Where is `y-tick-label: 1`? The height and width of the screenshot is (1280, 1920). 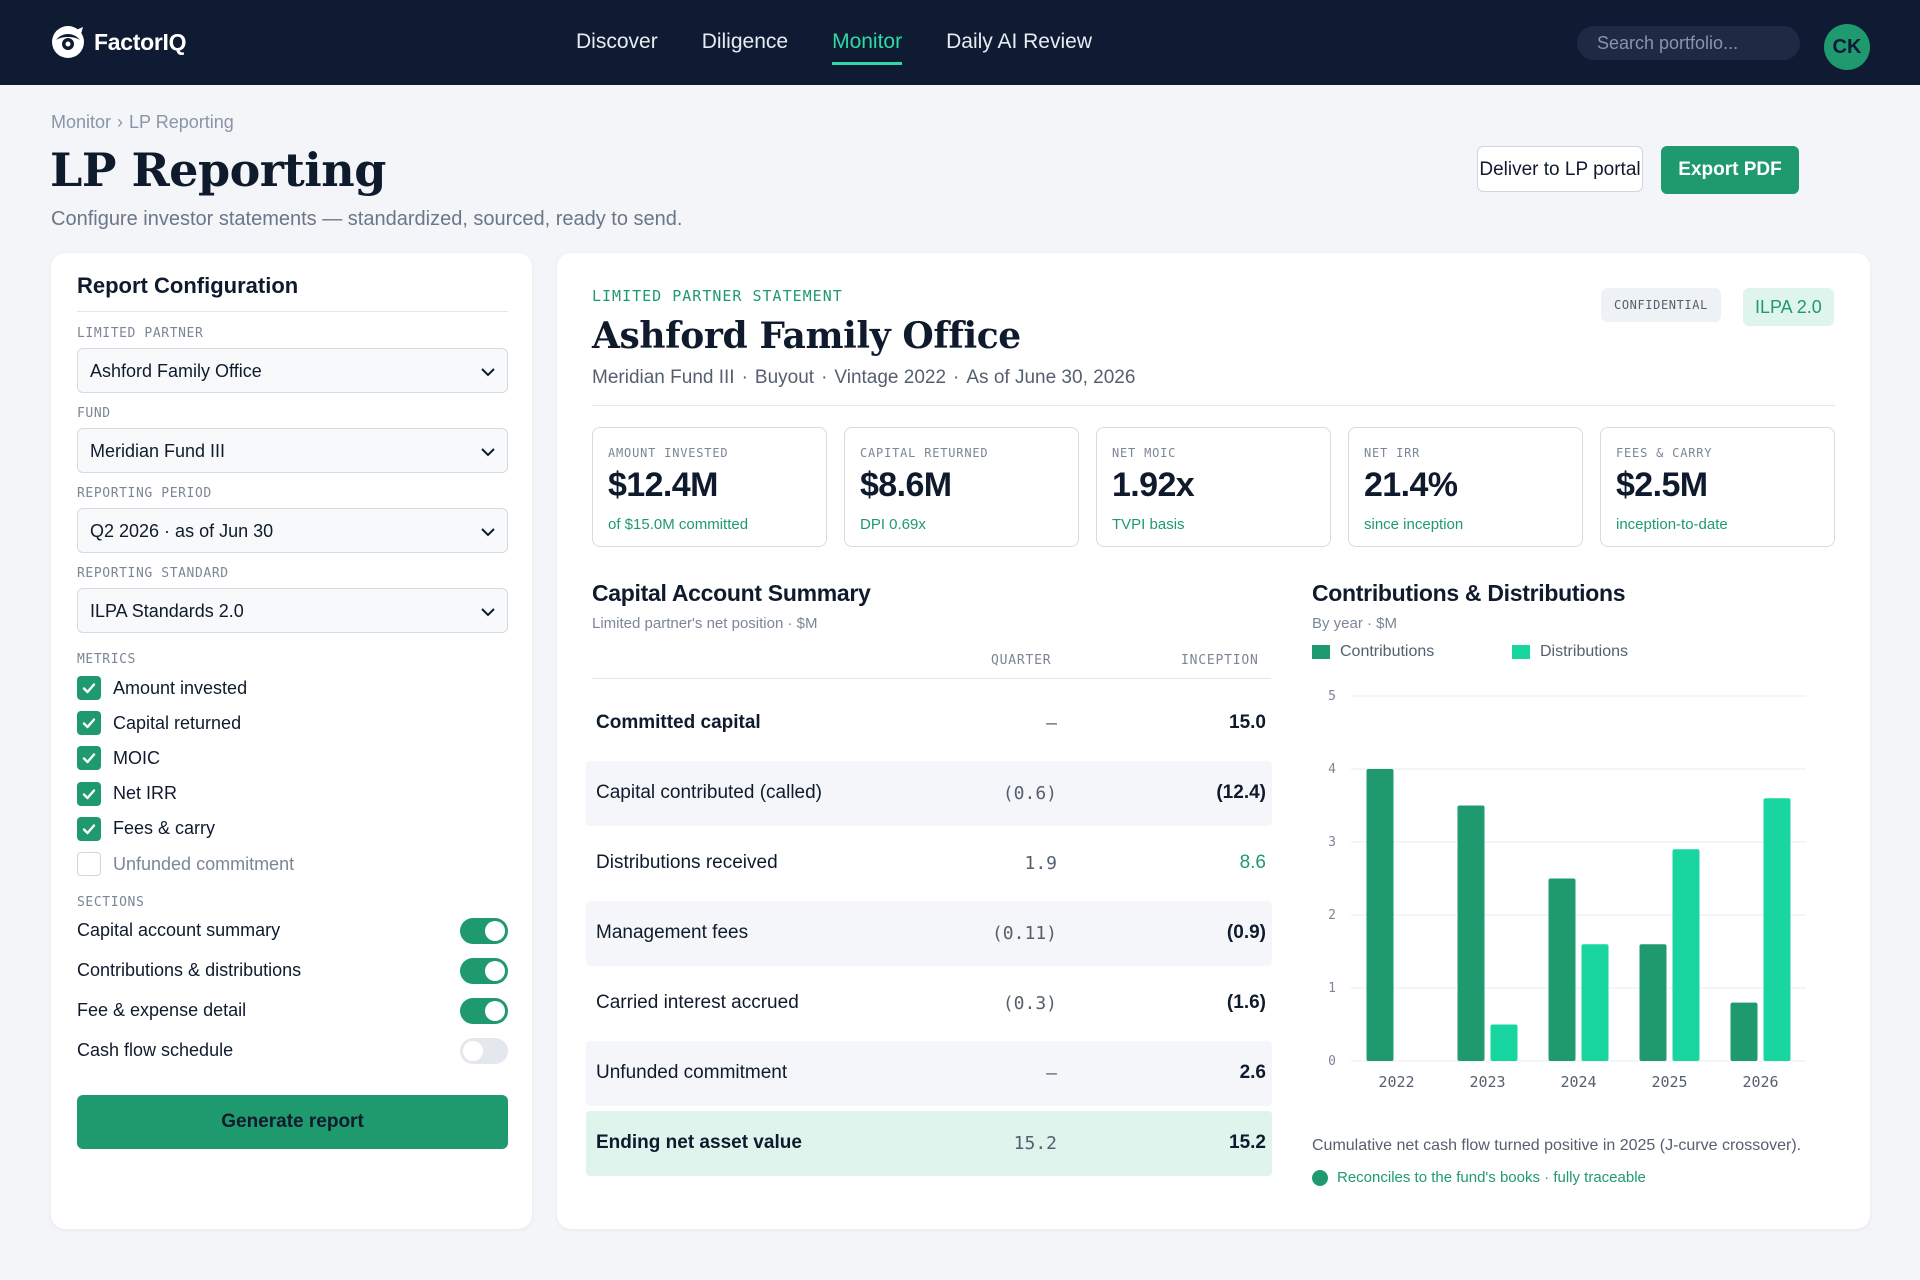
y-tick-label: 1 is located at coordinates (1332, 988).